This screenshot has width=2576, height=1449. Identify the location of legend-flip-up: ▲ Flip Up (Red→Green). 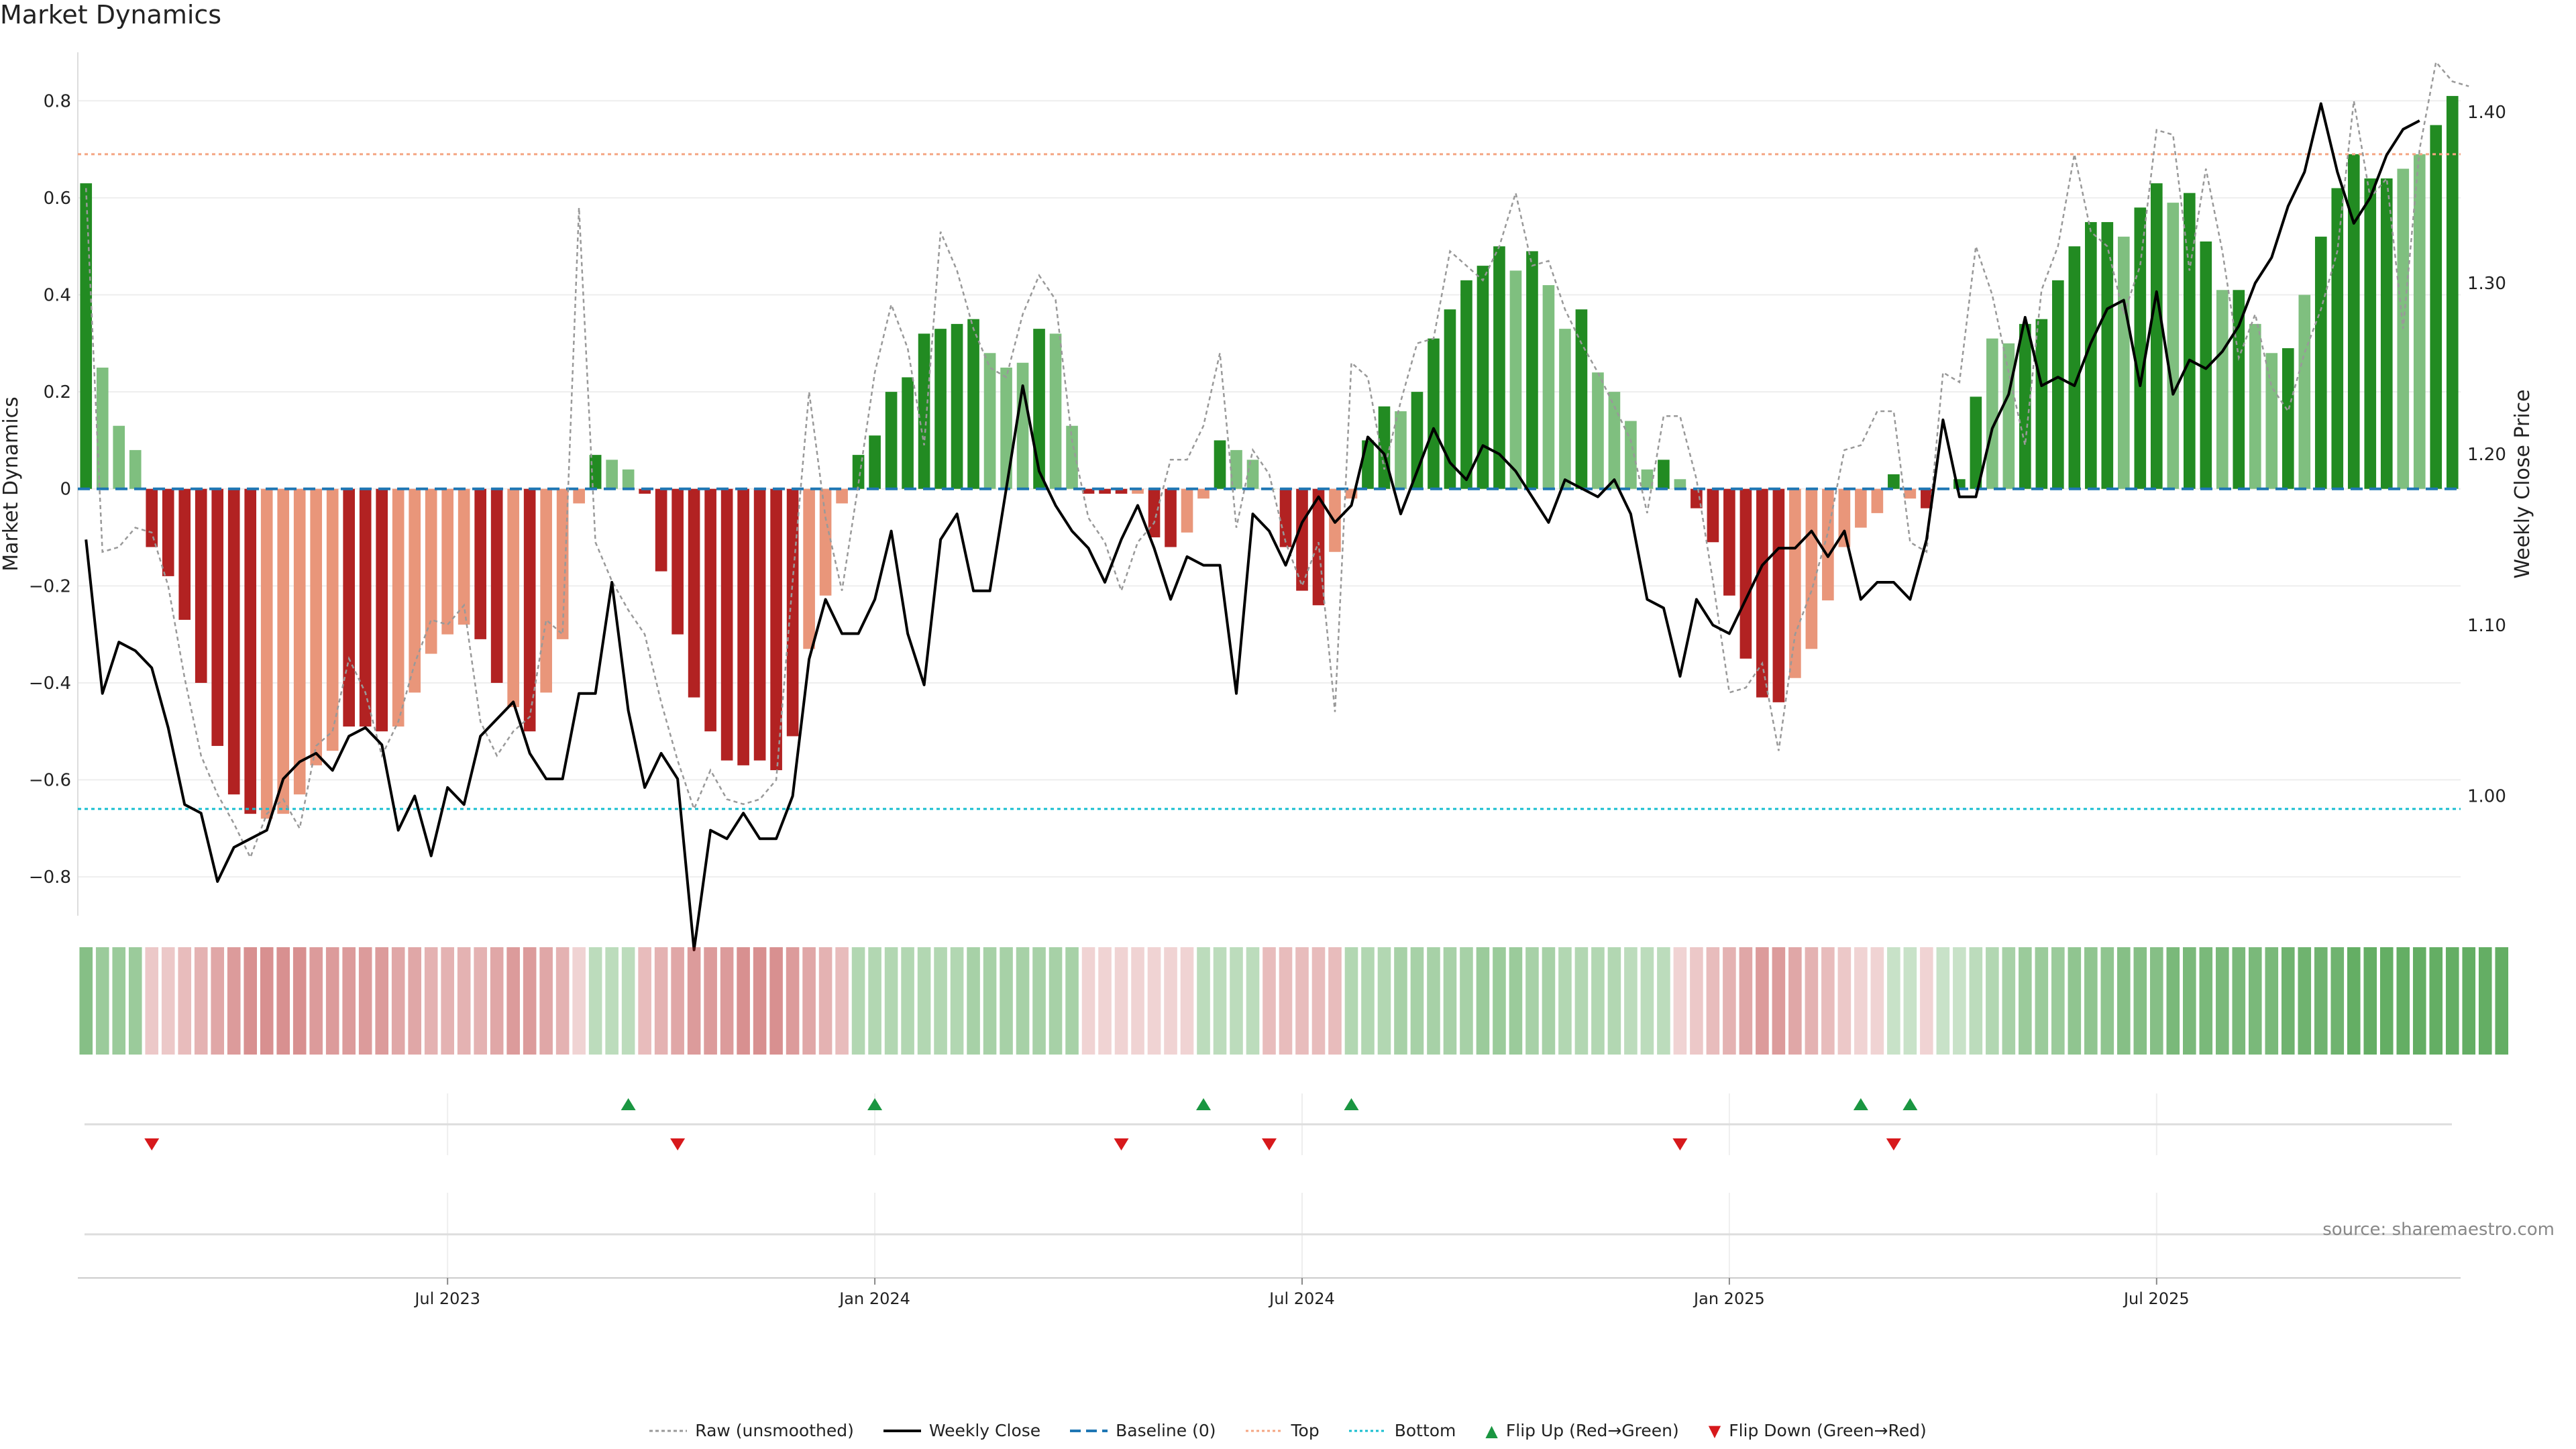
(1581, 1430).